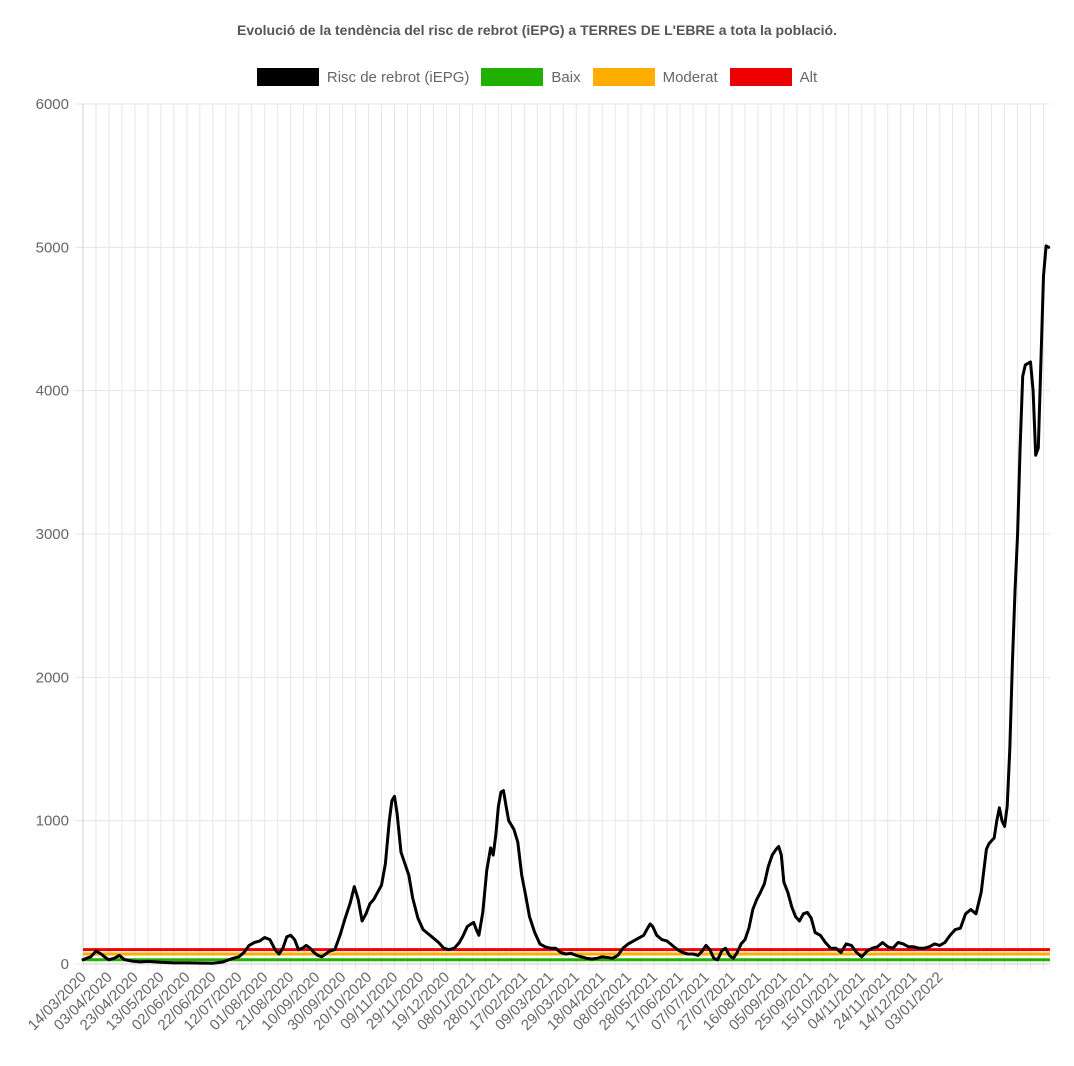  I want to click on legend-item-baix: Baix, so click(531, 77).